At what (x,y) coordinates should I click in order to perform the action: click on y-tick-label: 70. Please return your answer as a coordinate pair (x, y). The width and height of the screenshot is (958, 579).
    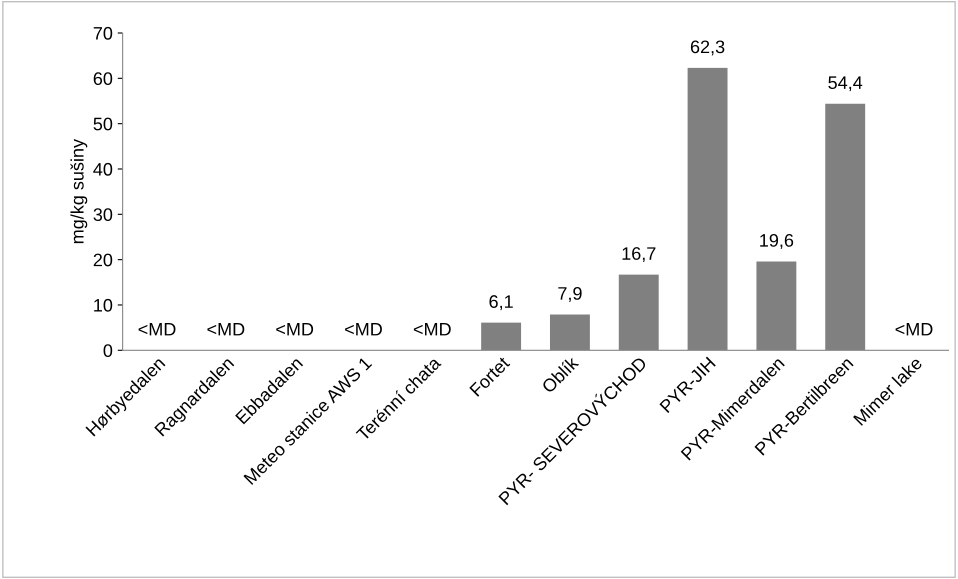
    Looking at the image, I should click on (103, 33).